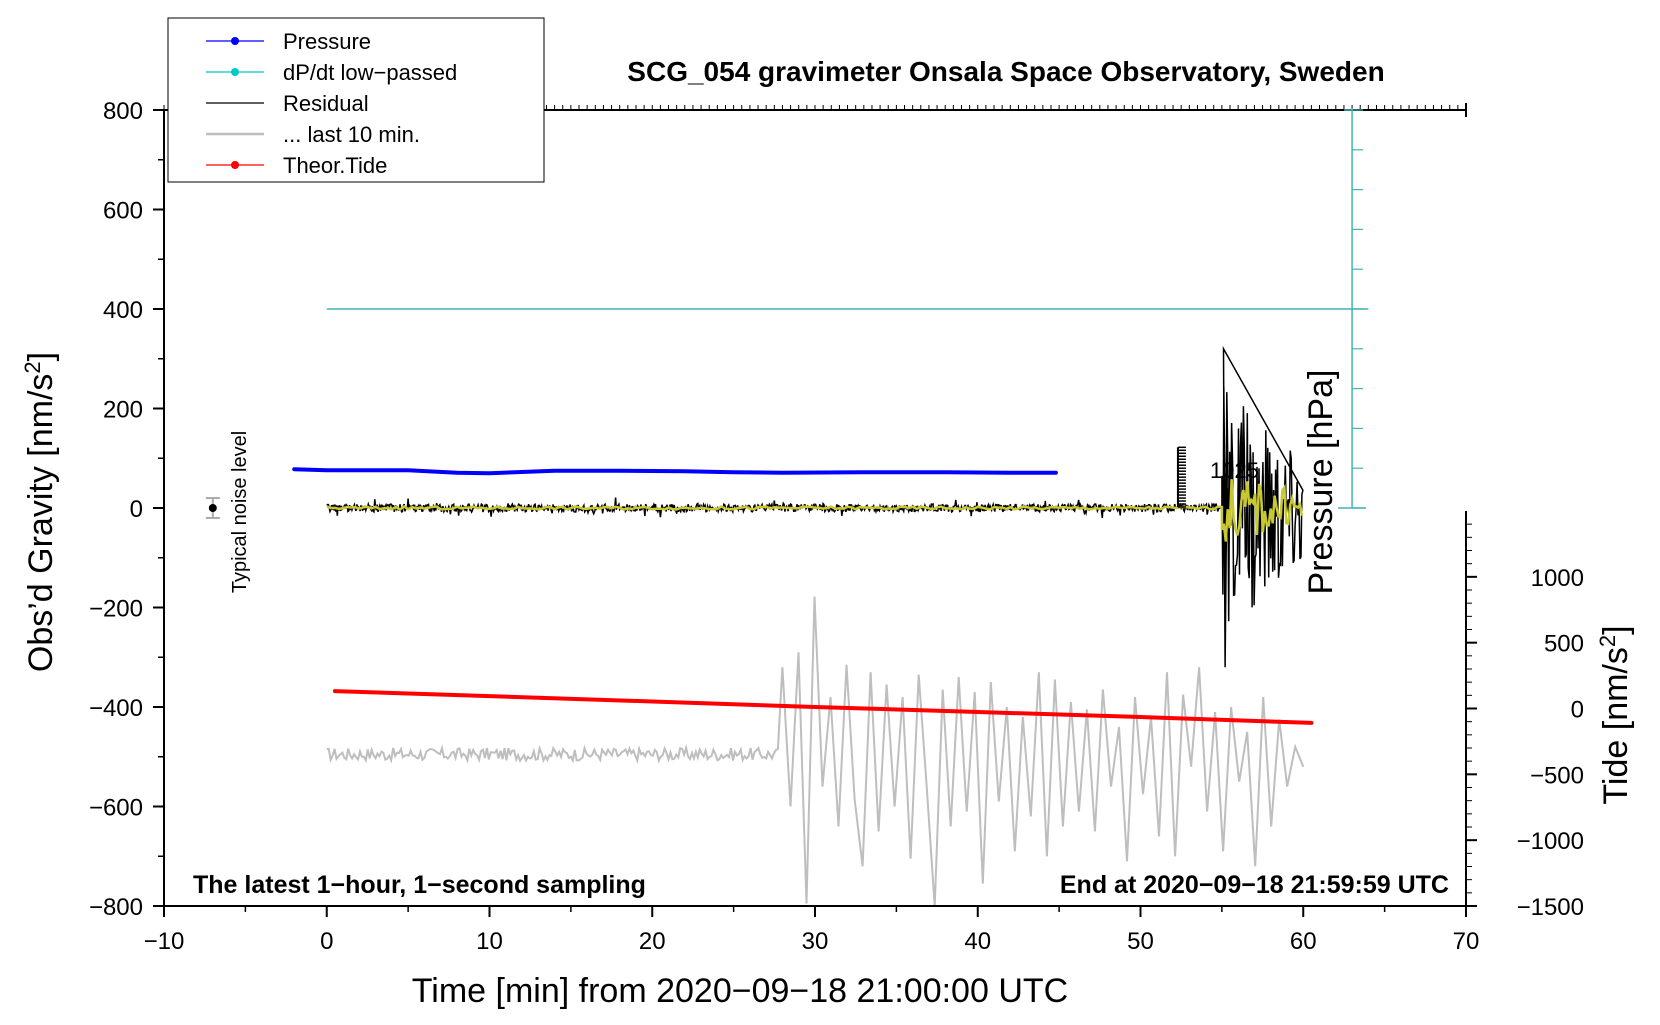  Describe the element at coordinates (1140, 941) in the screenshot. I see `x-tick-label: 50` at that location.